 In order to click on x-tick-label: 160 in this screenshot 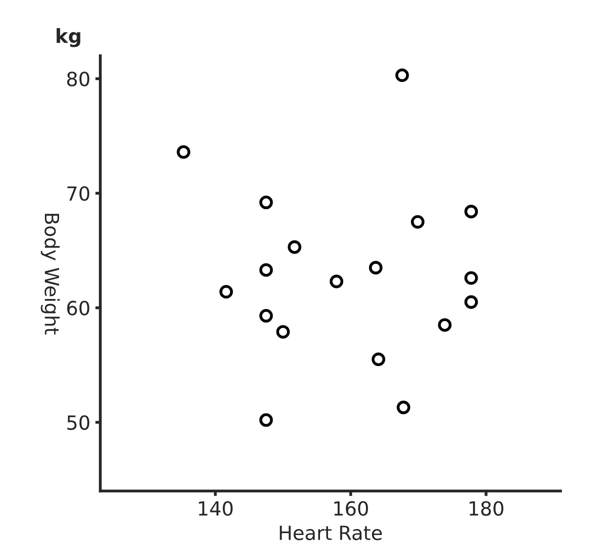, I will do `click(351, 508)`.